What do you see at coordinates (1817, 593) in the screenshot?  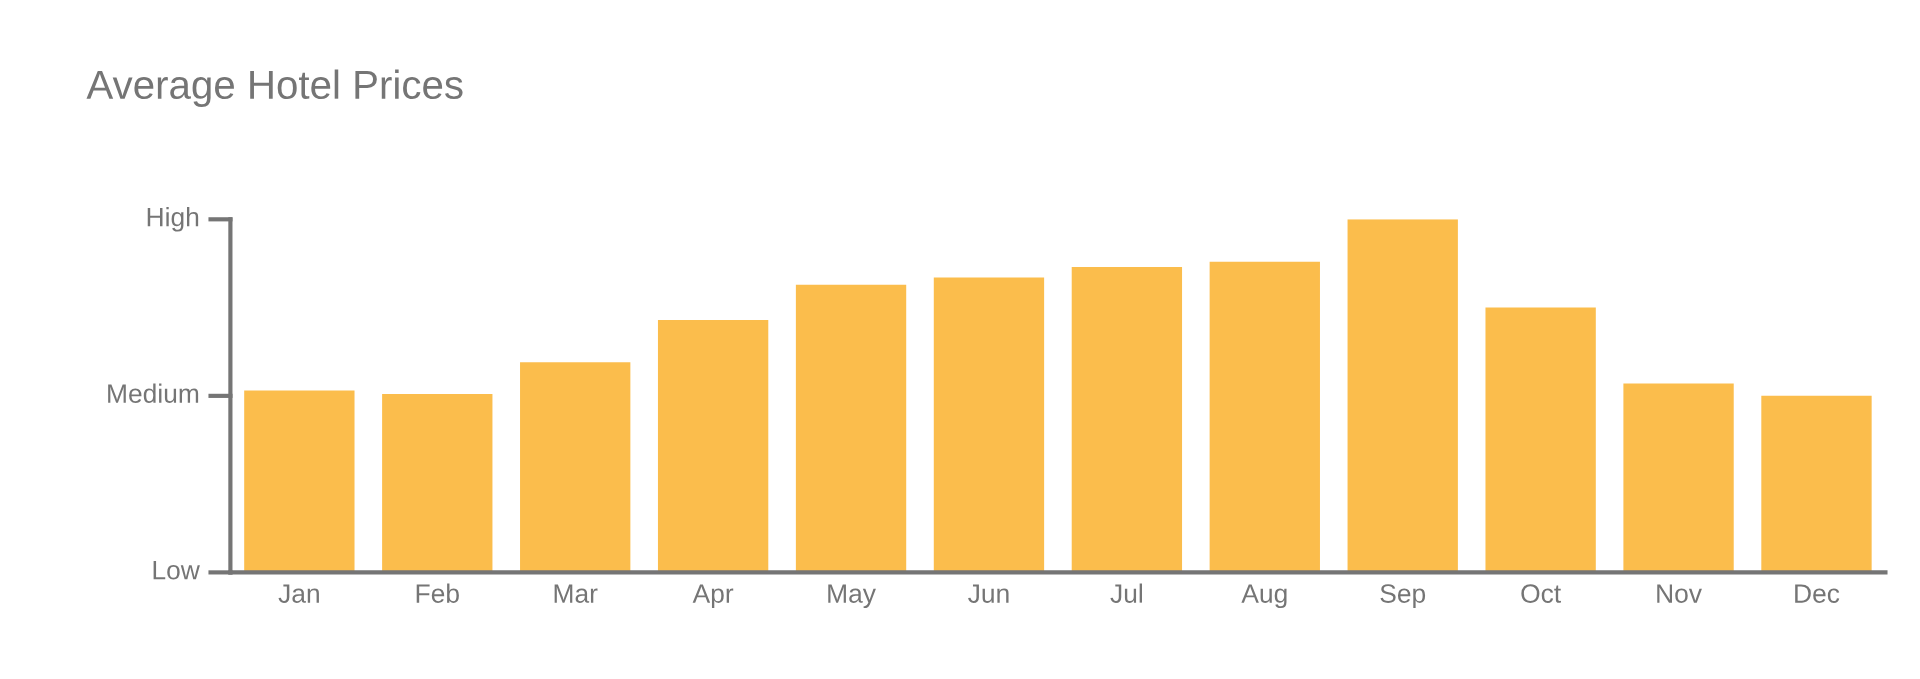 I see `x-tick-label: Dec` at bounding box center [1817, 593].